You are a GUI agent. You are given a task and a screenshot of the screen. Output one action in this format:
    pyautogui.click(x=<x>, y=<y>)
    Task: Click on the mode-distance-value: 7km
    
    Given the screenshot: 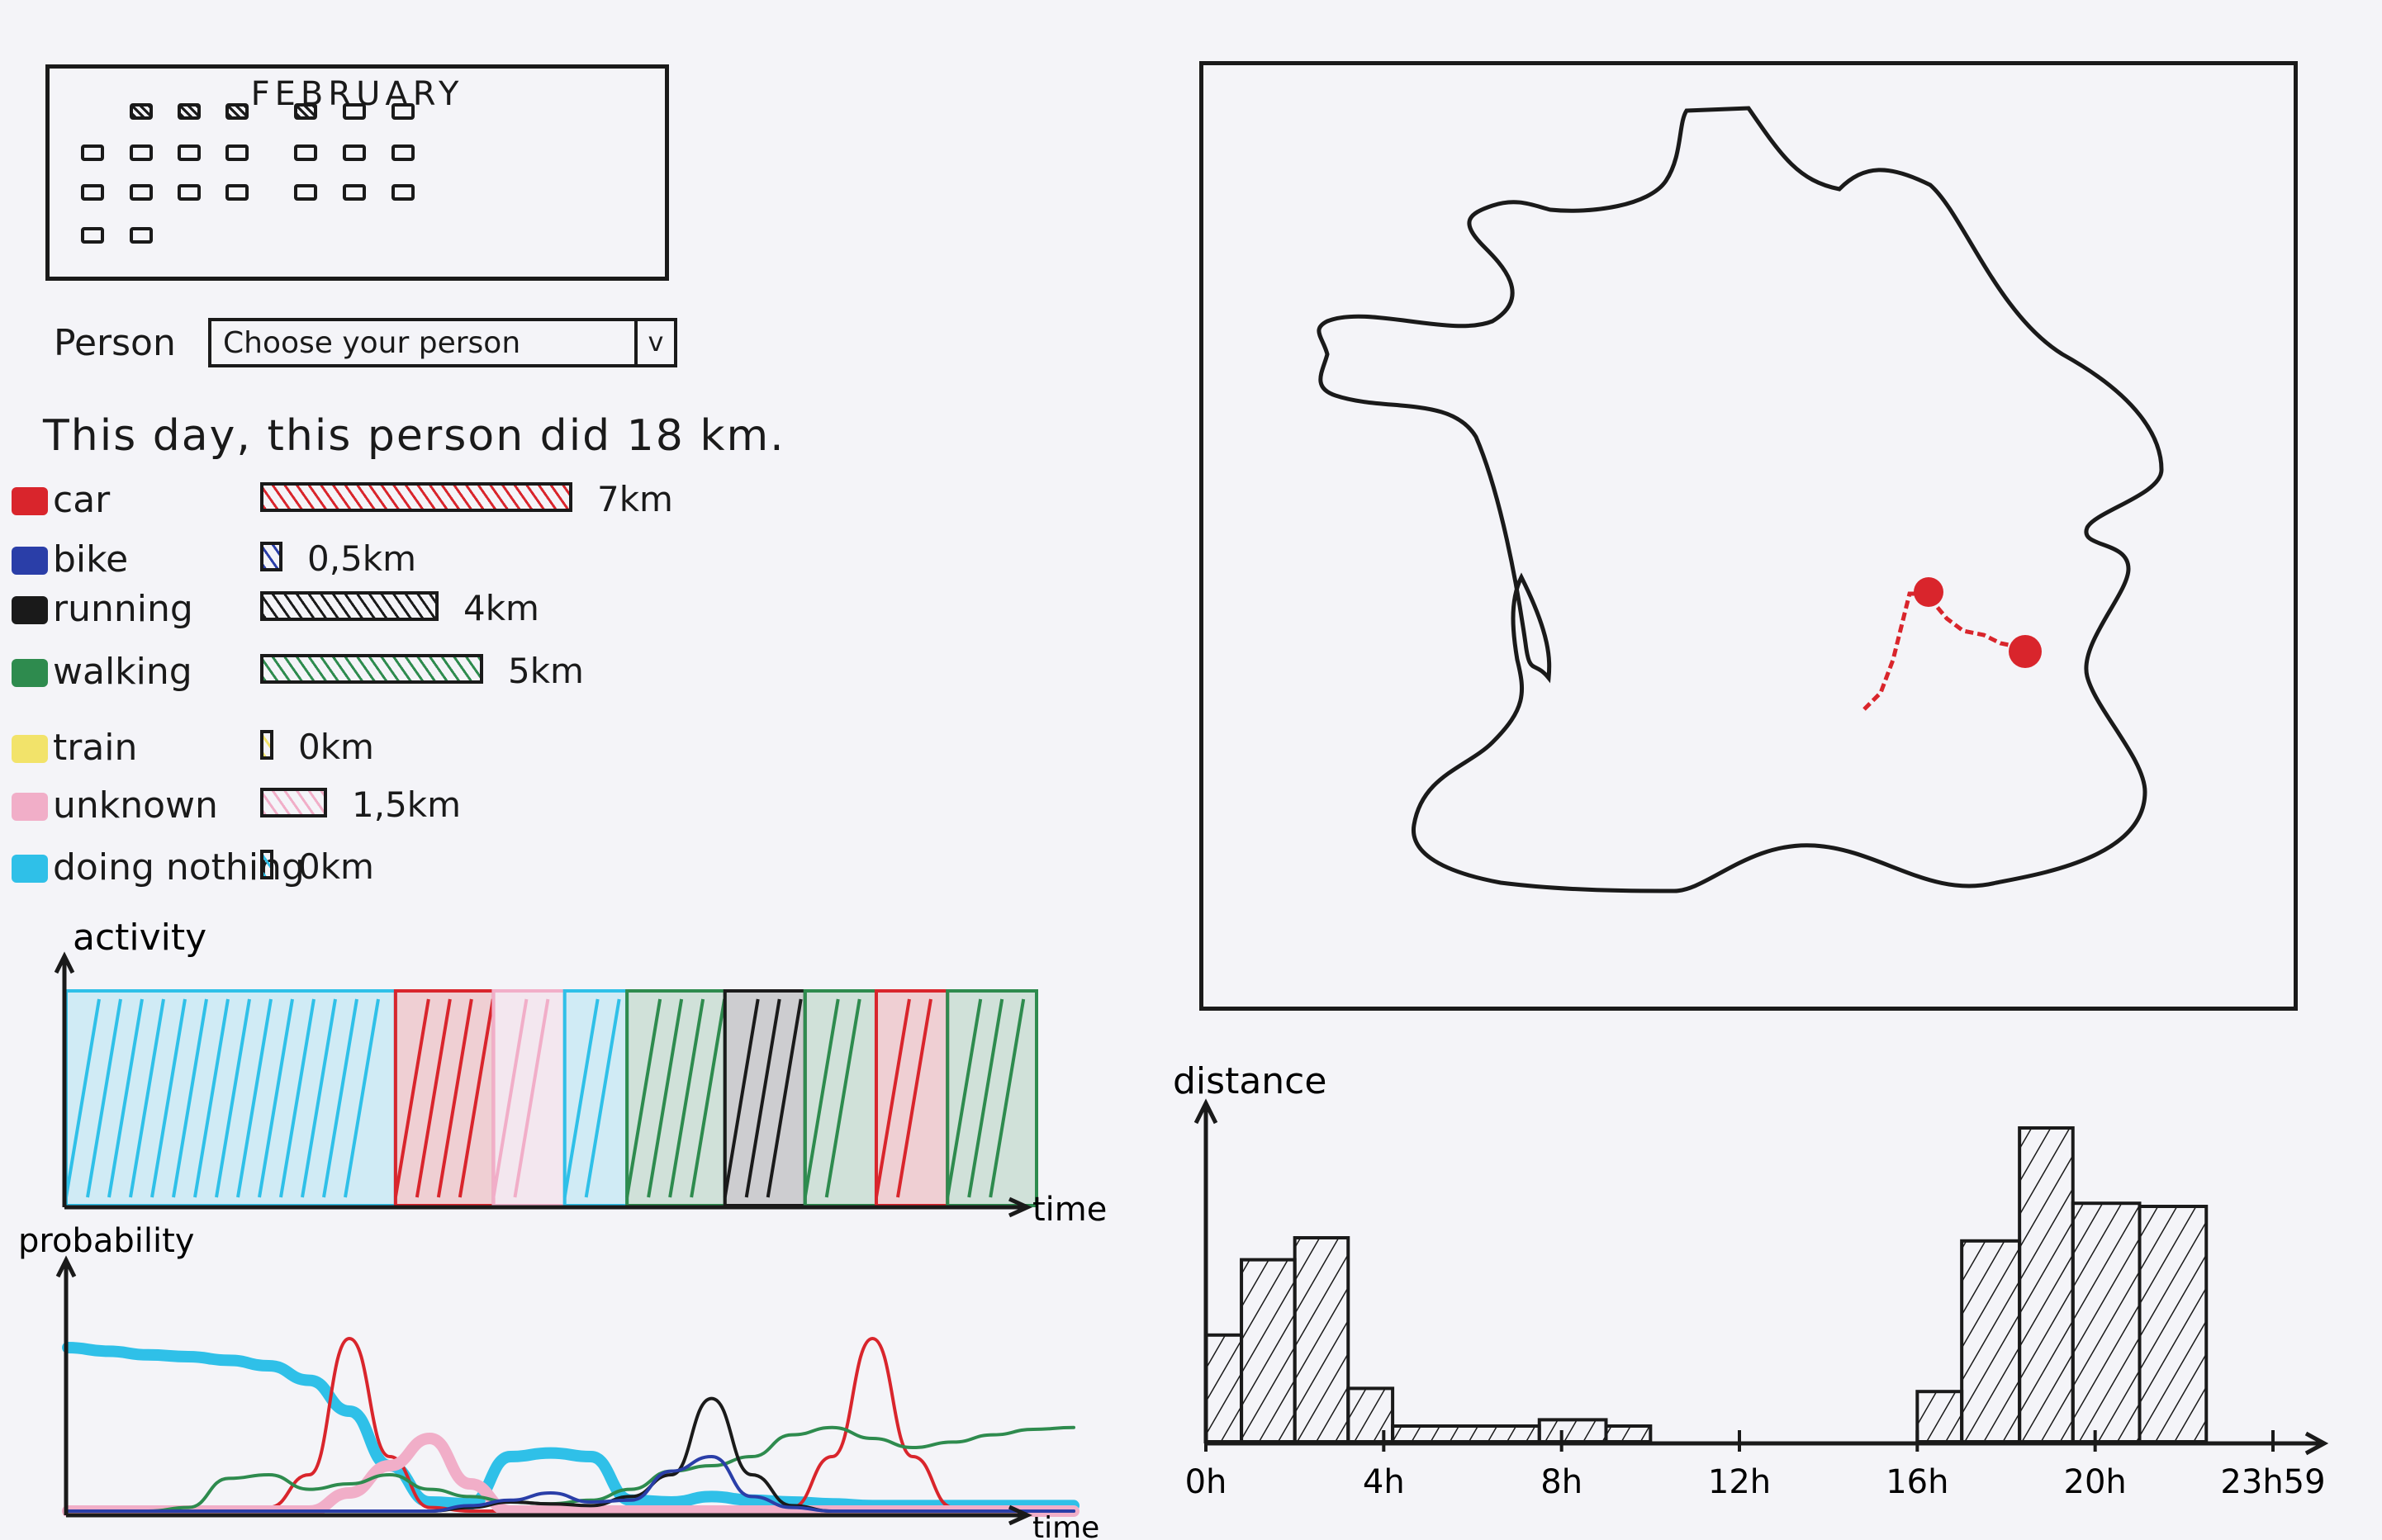 What is the action you would take?
    pyautogui.click(x=635, y=499)
    